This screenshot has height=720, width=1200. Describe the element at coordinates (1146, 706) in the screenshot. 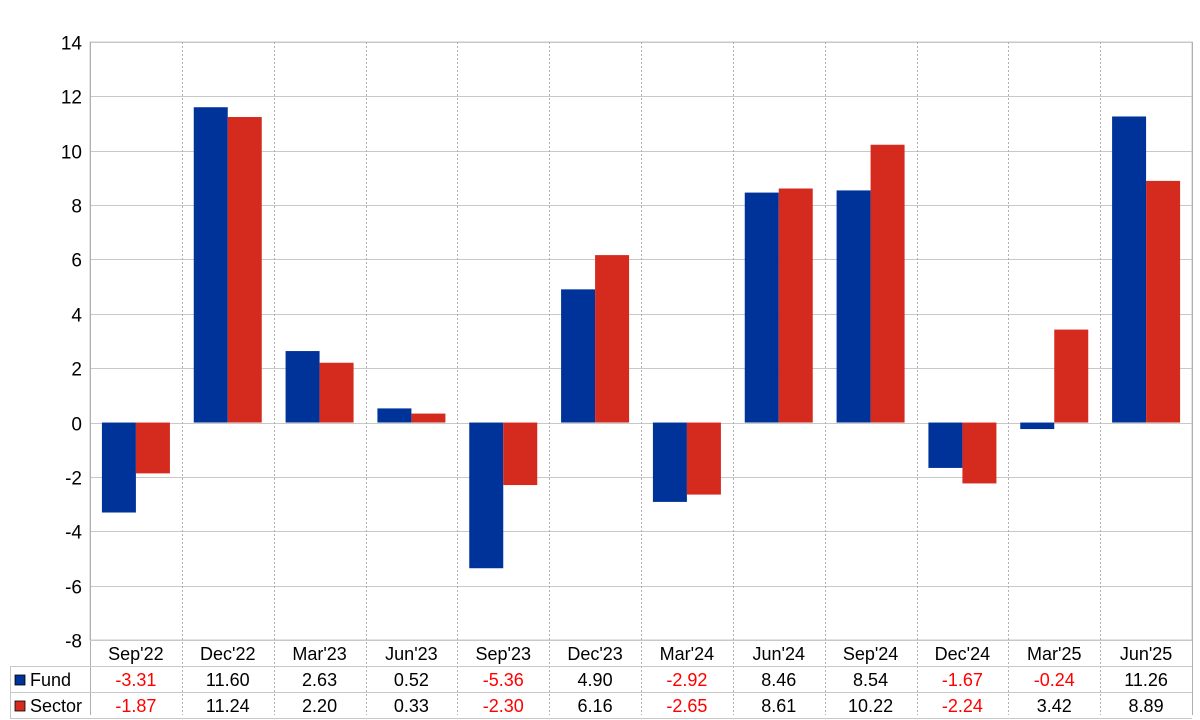

I see `data-label: 8.89` at that location.